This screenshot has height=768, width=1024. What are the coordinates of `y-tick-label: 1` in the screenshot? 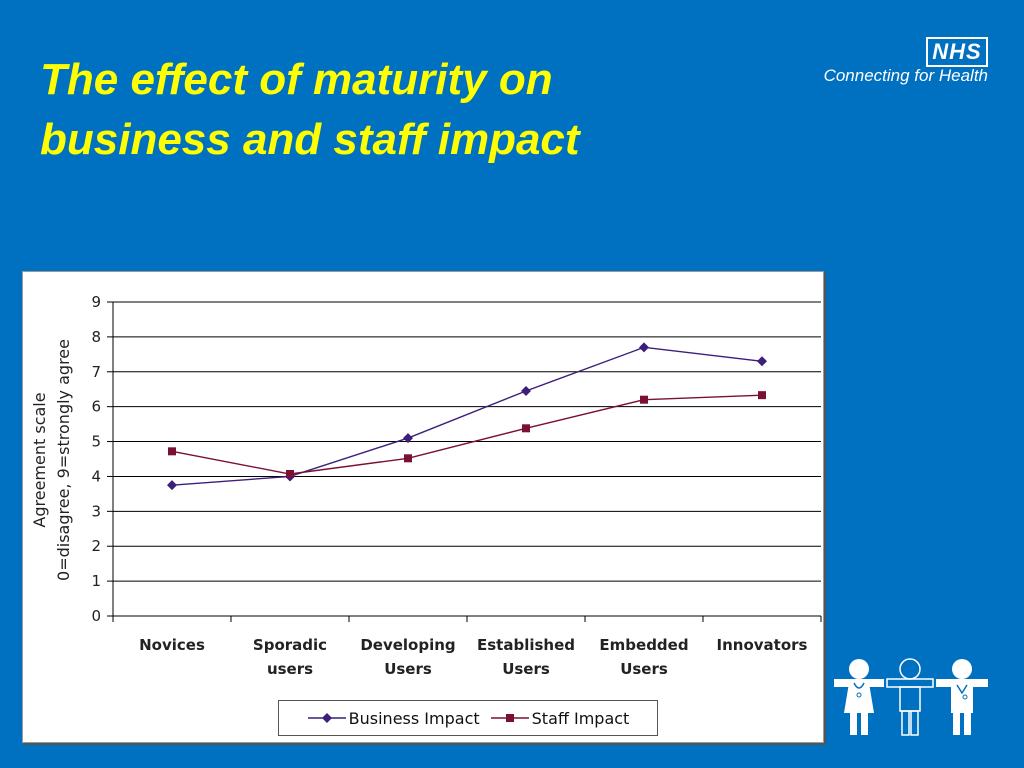 It's located at (96, 581).